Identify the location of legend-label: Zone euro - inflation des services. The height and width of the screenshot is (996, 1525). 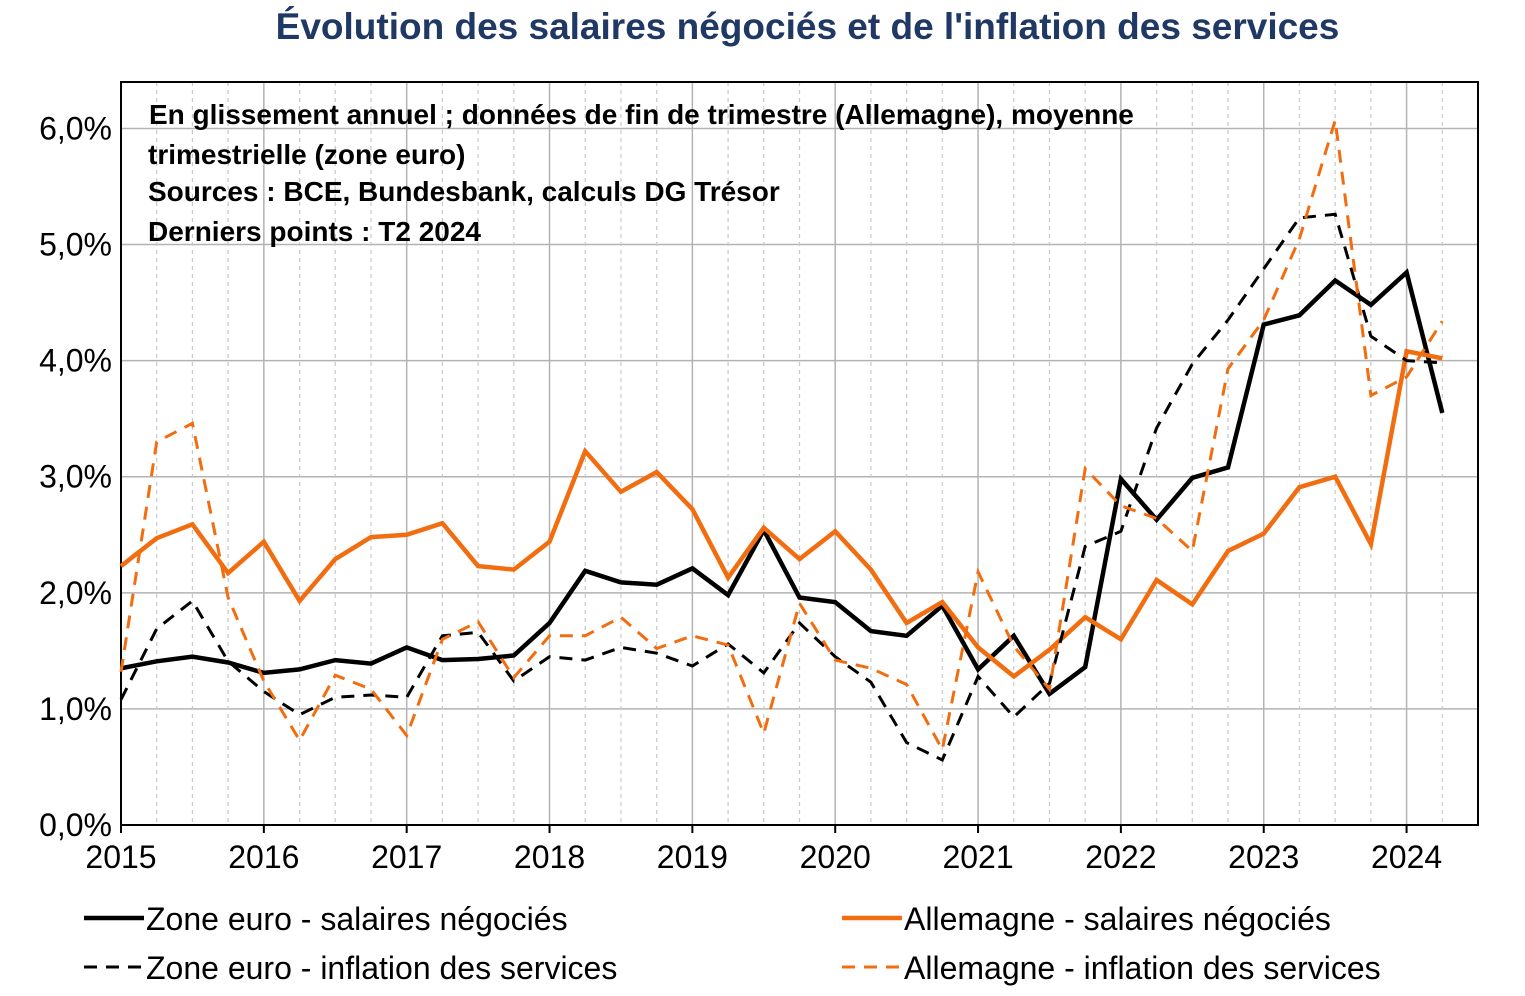
(381, 968).